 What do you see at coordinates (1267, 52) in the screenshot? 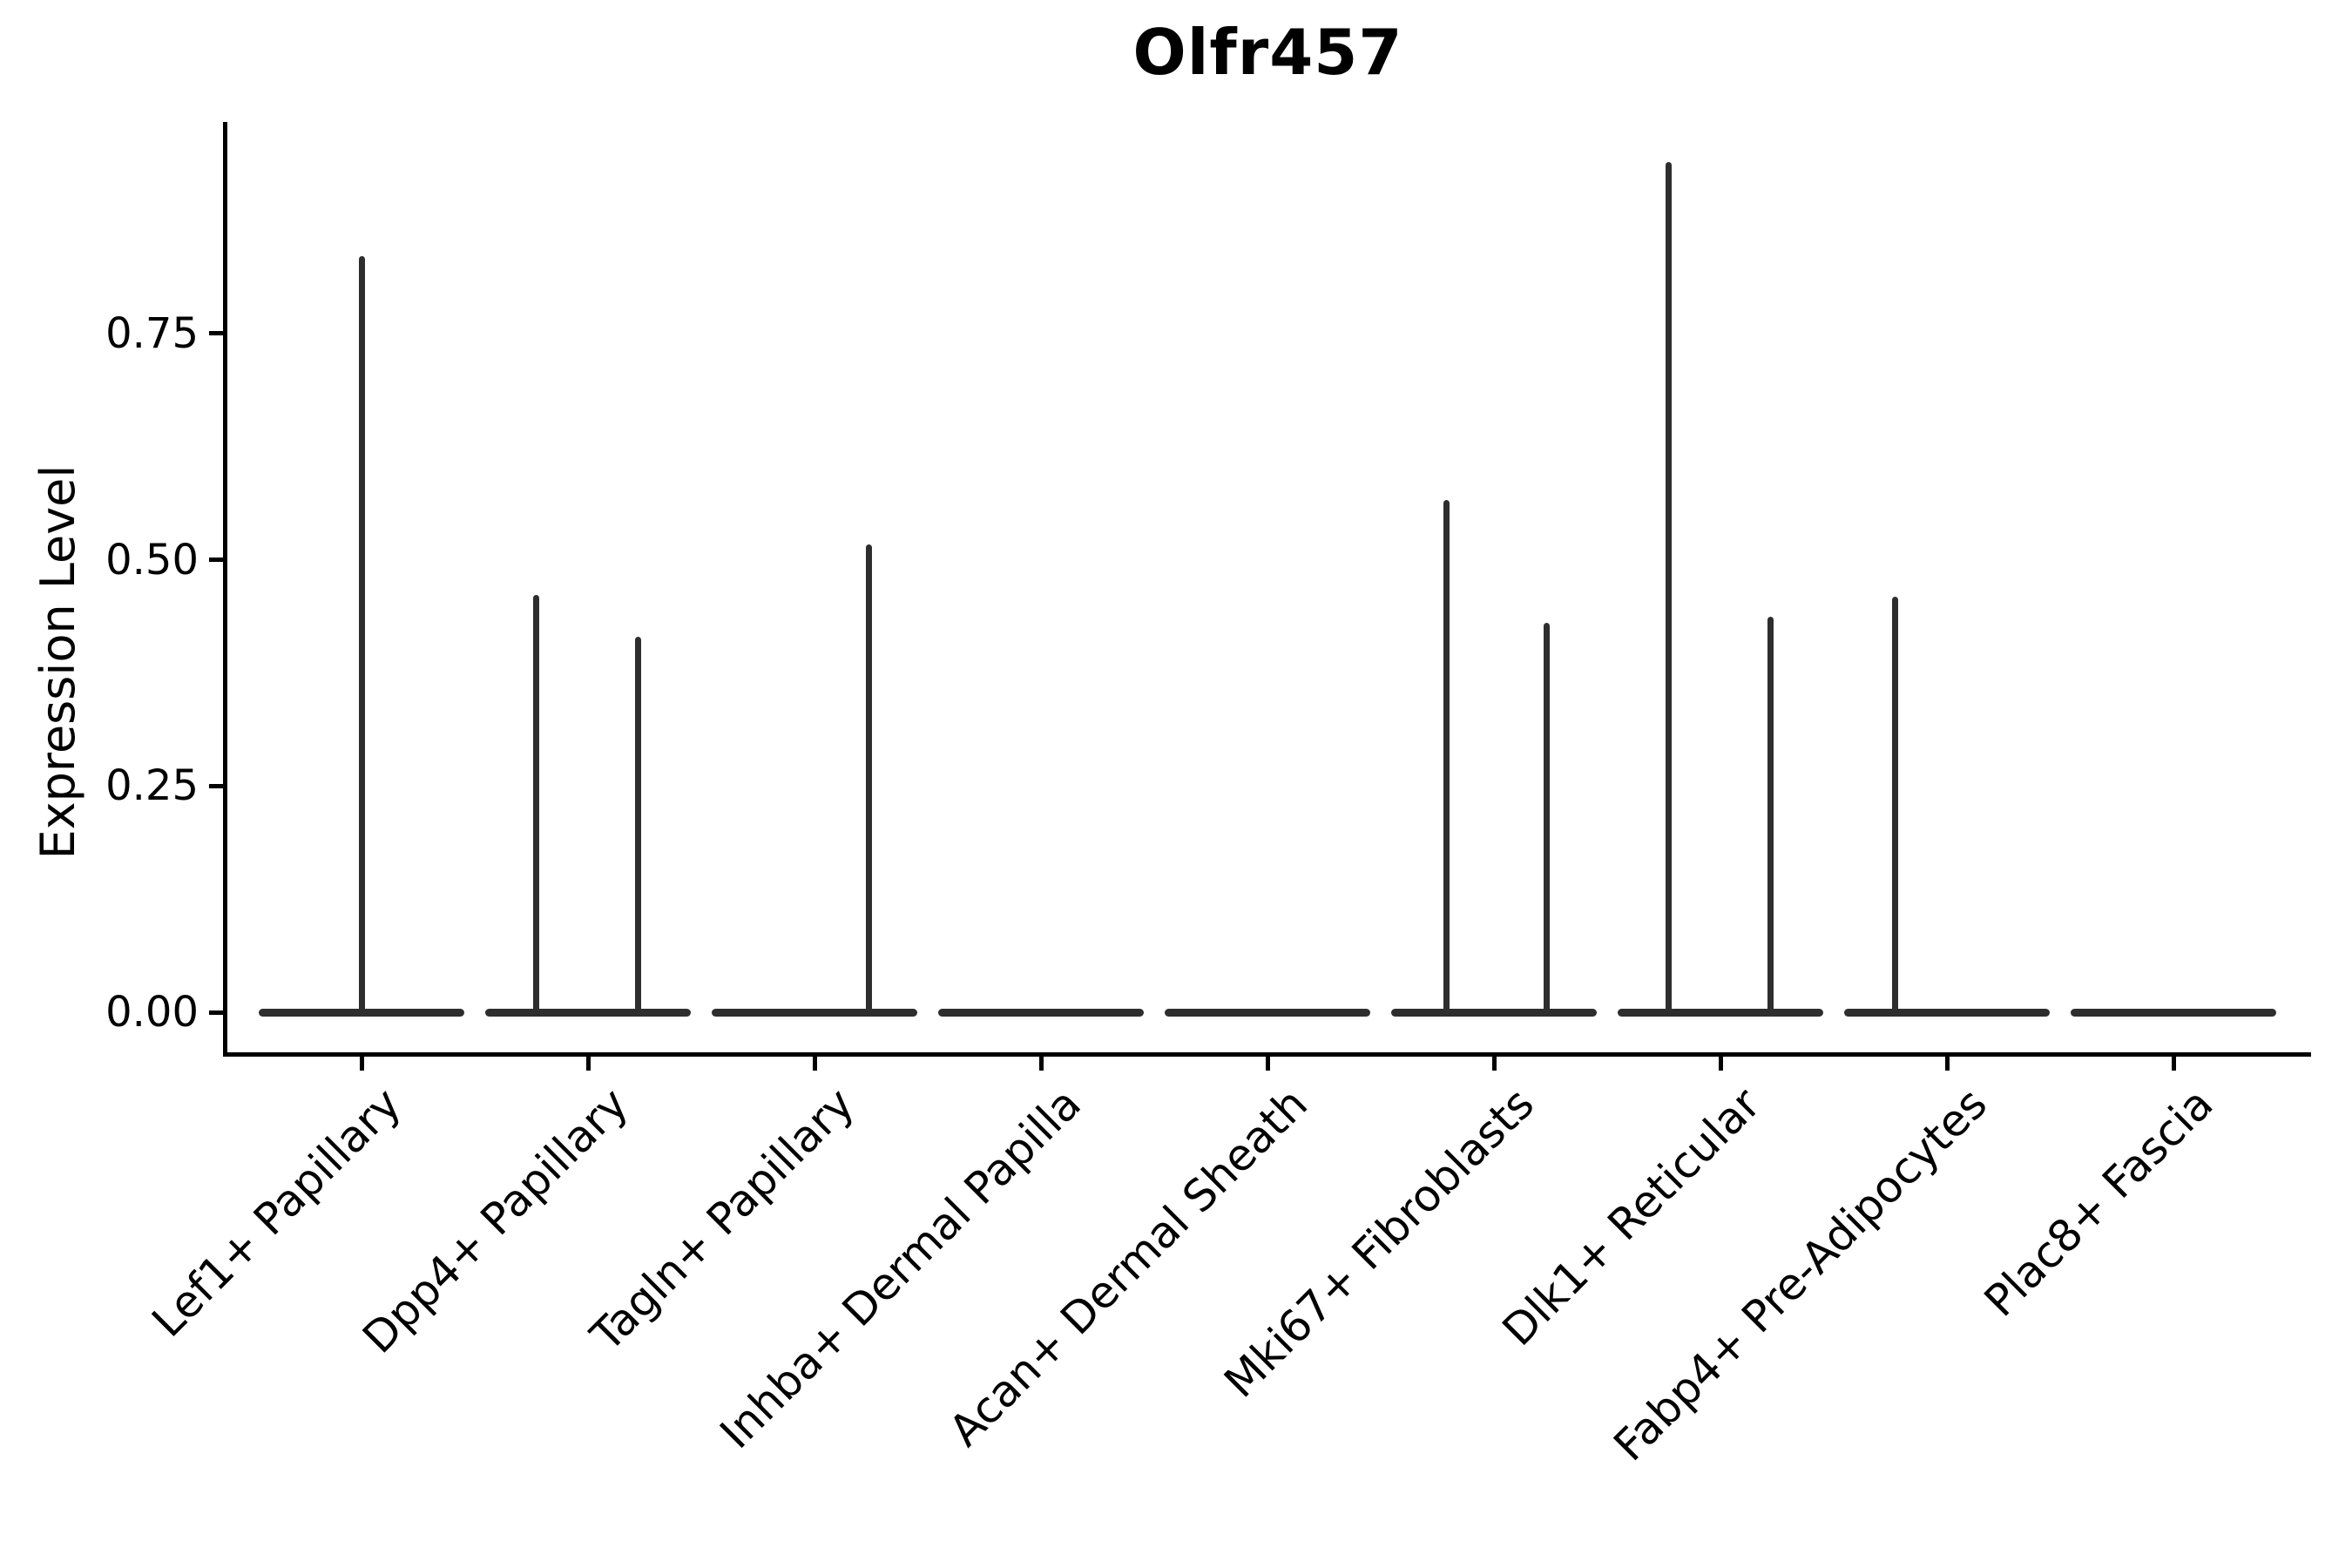
I see `chart-title: Olfr457` at bounding box center [1267, 52].